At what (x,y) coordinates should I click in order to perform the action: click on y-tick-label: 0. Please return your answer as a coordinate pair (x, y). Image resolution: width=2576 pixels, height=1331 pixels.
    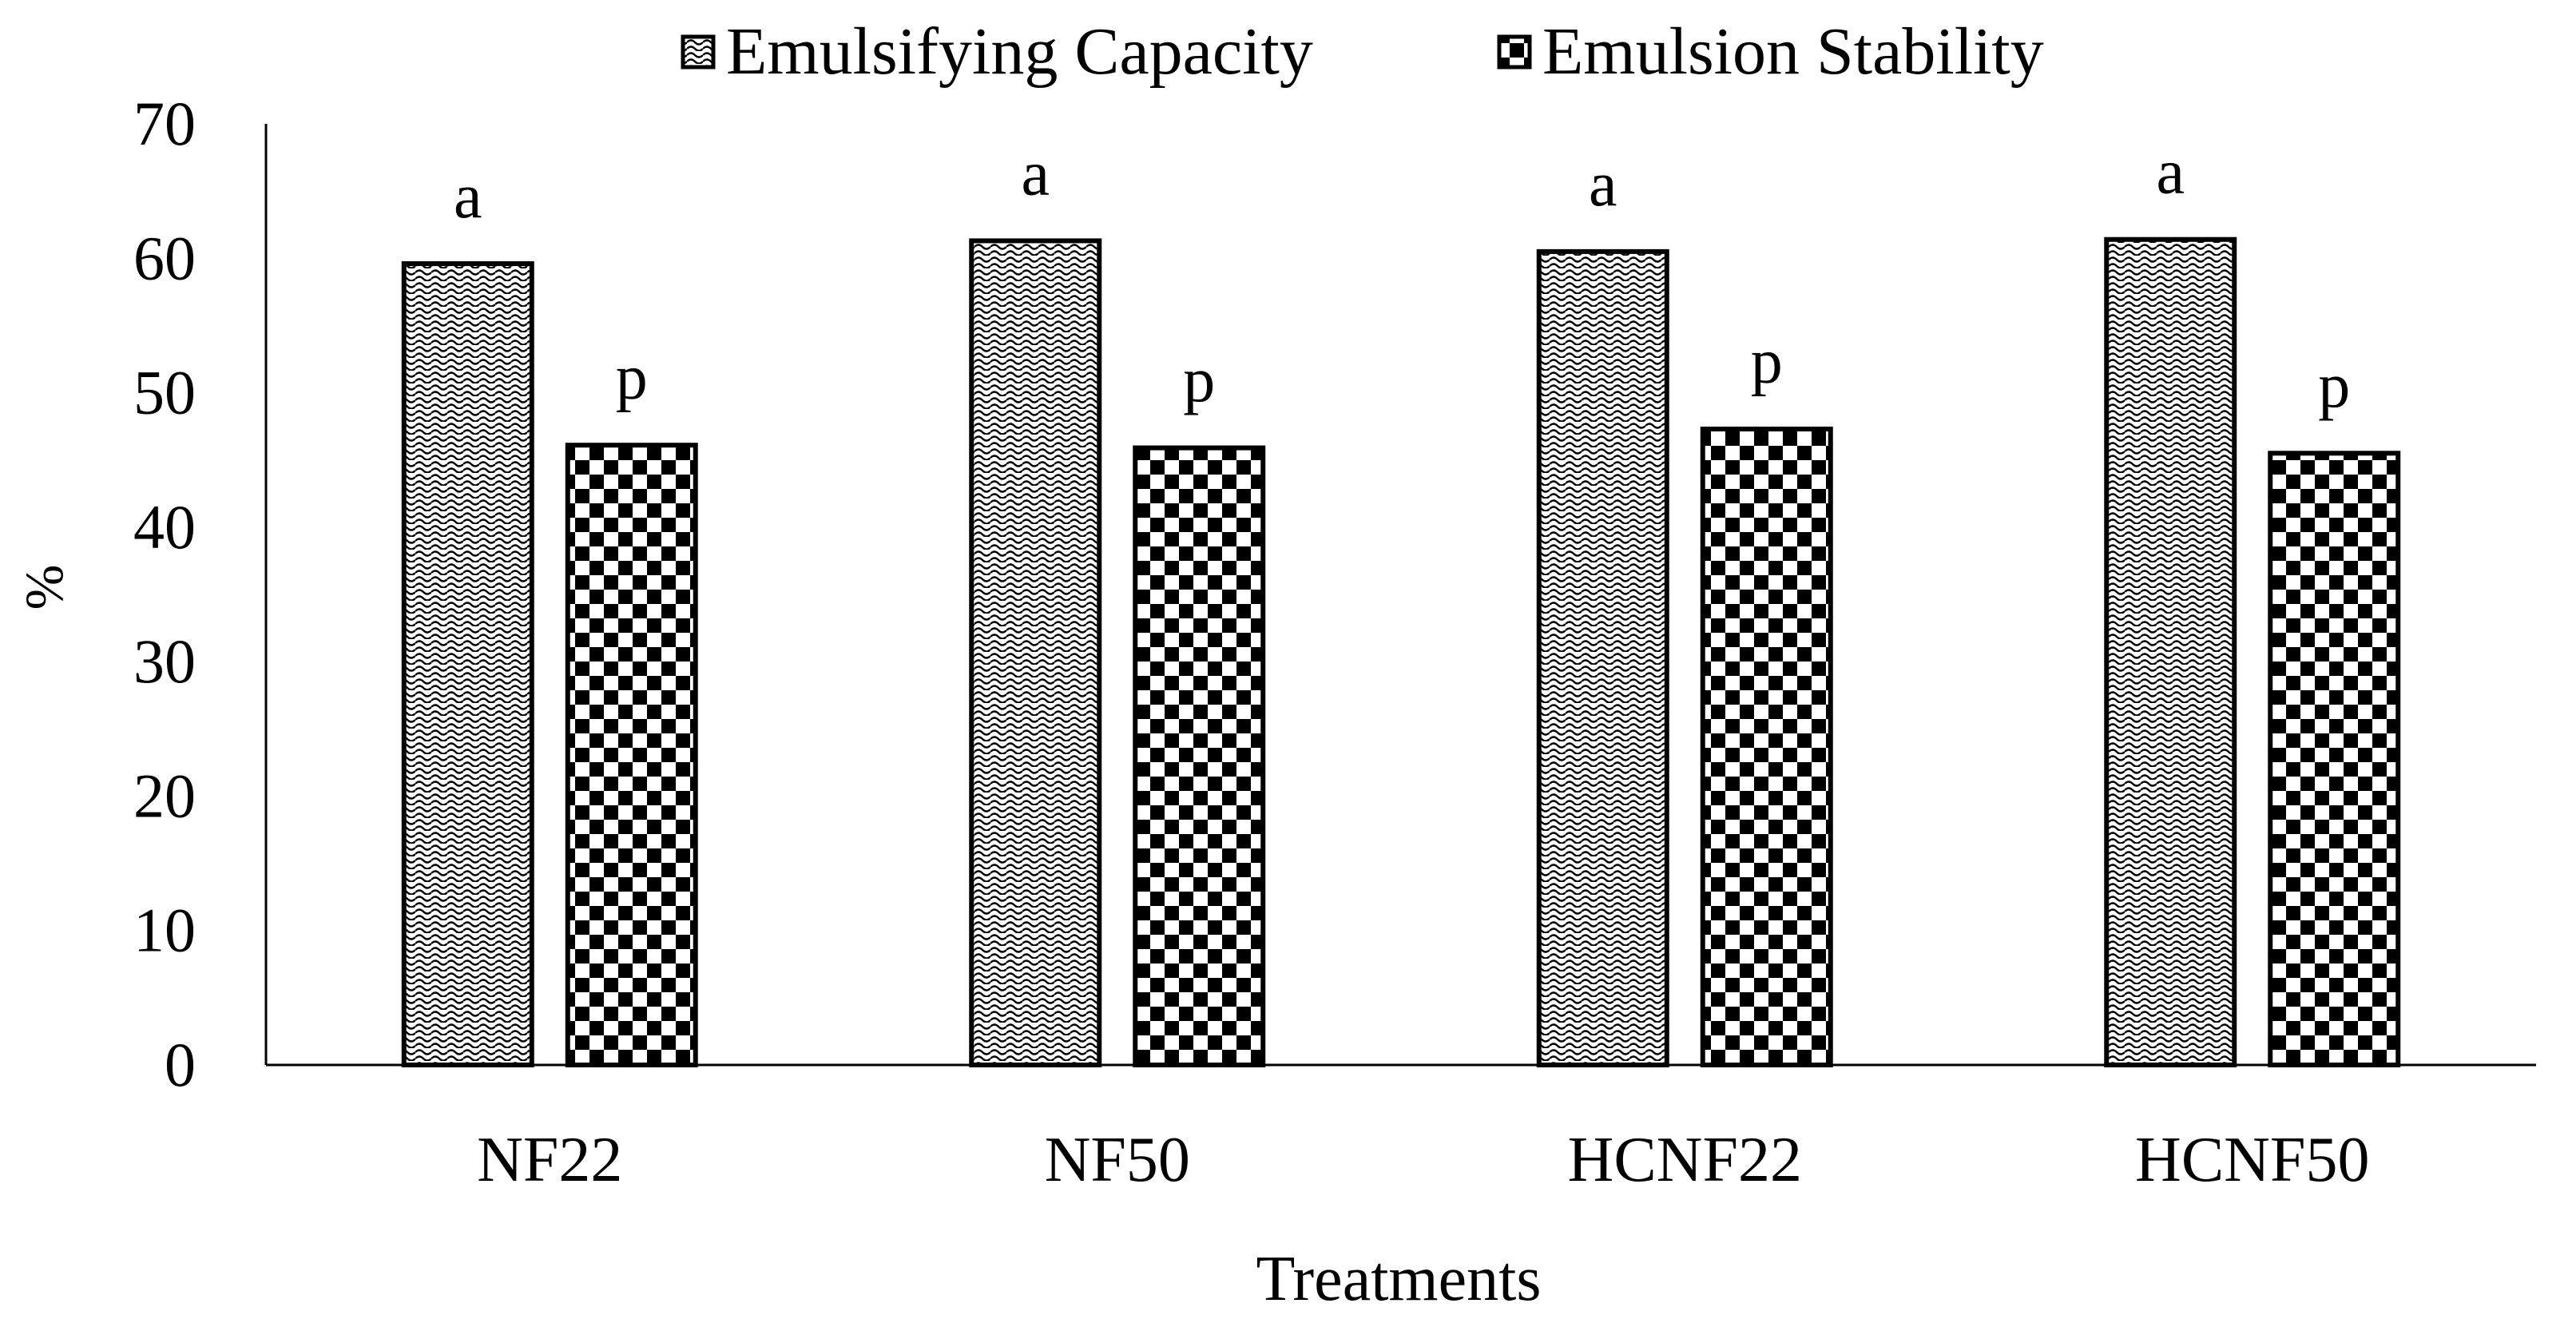
    Looking at the image, I should click on (181, 1064).